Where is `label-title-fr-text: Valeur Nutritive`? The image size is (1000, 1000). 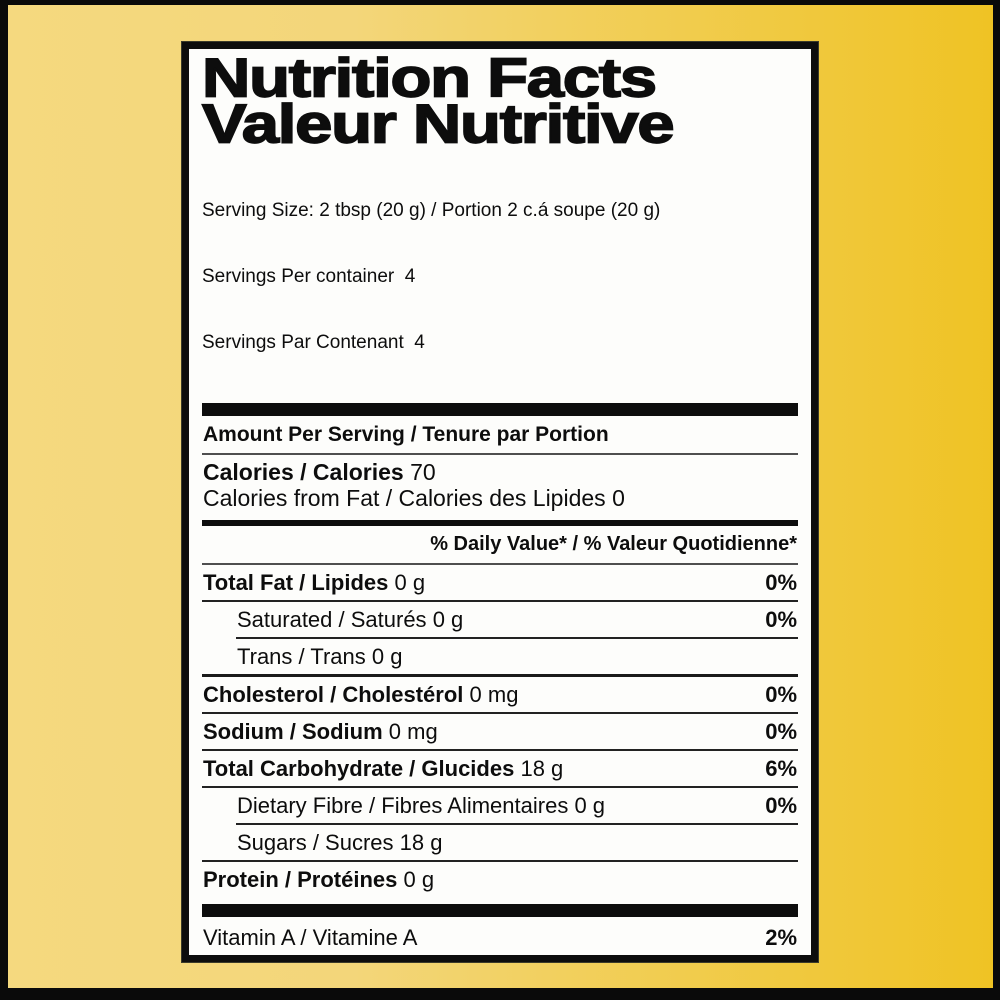
label-title-fr-text: Valeur Nutritive is located at coordinates (438, 124).